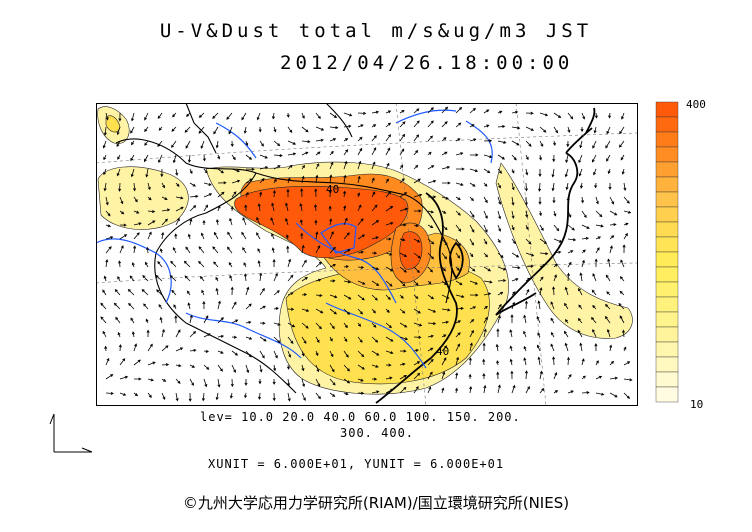 This screenshot has height=532, width=752. I want to click on map-datetime: 2012/04/26.18:00:00, so click(427, 63).